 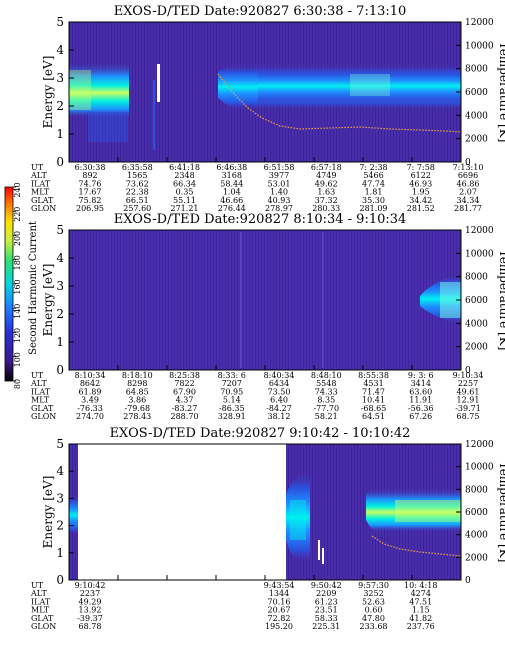 What do you see at coordinates (468, 167) in the screenshot?
I see `ephemeris-cell: 7:13:10` at bounding box center [468, 167].